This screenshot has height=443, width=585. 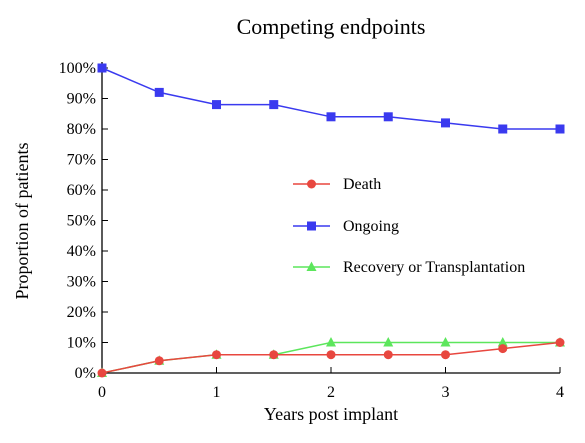 What do you see at coordinates (217, 392) in the screenshot?
I see `x-tick-label: 1` at bounding box center [217, 392].